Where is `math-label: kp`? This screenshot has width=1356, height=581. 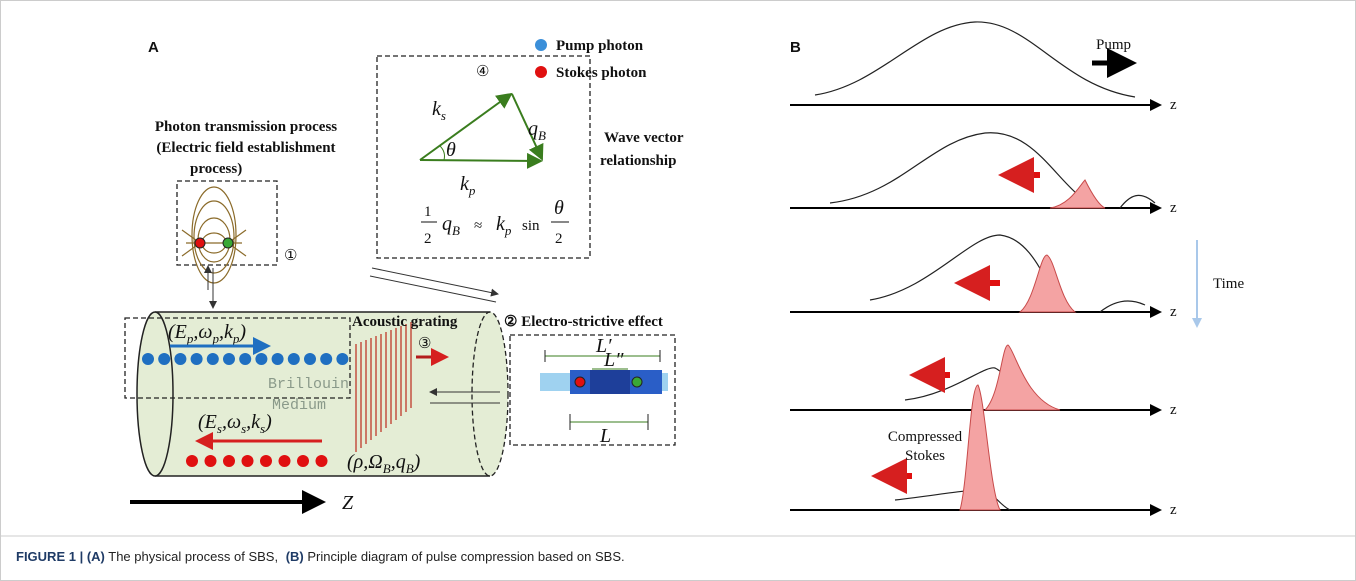 math-label: kp is located at coordinates (468, 185).